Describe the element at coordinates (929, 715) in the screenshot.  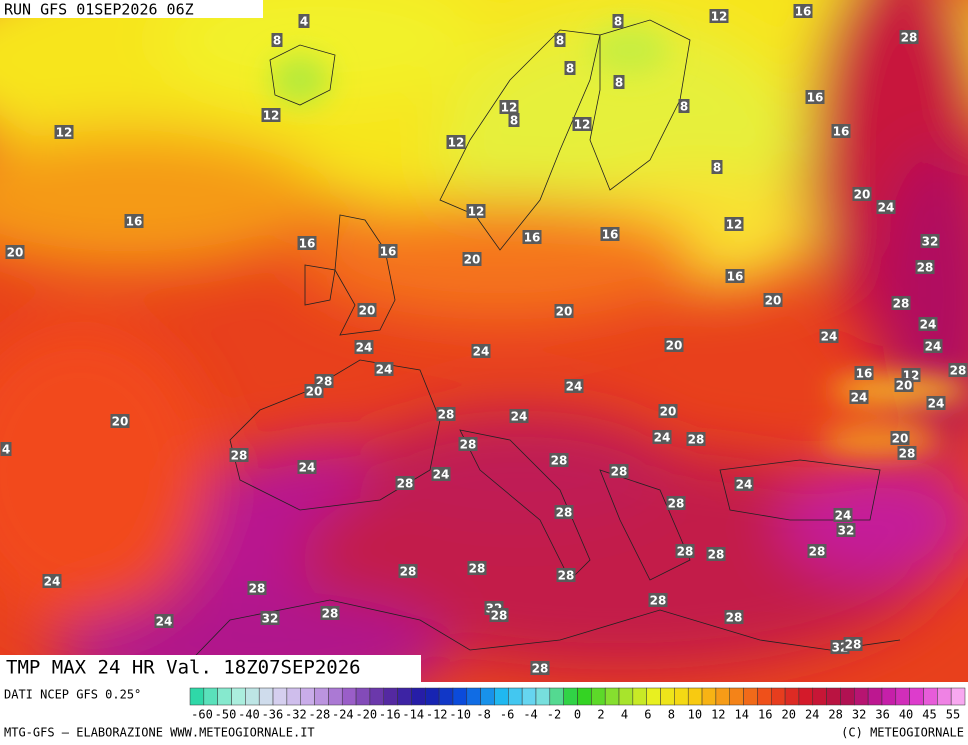
I see `scale-label: 45` at that location.